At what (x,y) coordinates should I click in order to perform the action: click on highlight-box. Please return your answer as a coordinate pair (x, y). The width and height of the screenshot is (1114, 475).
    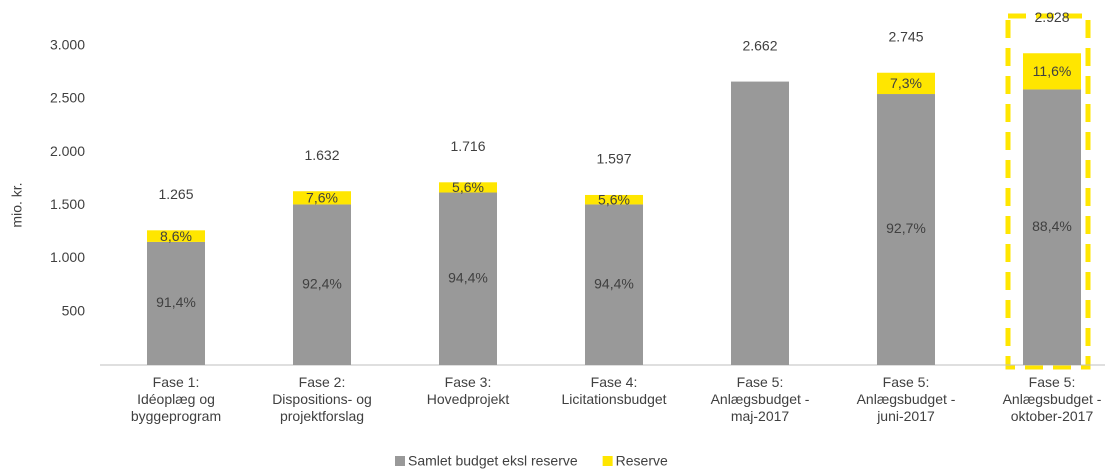
    Looking at the image, I should click on (1048, 191).